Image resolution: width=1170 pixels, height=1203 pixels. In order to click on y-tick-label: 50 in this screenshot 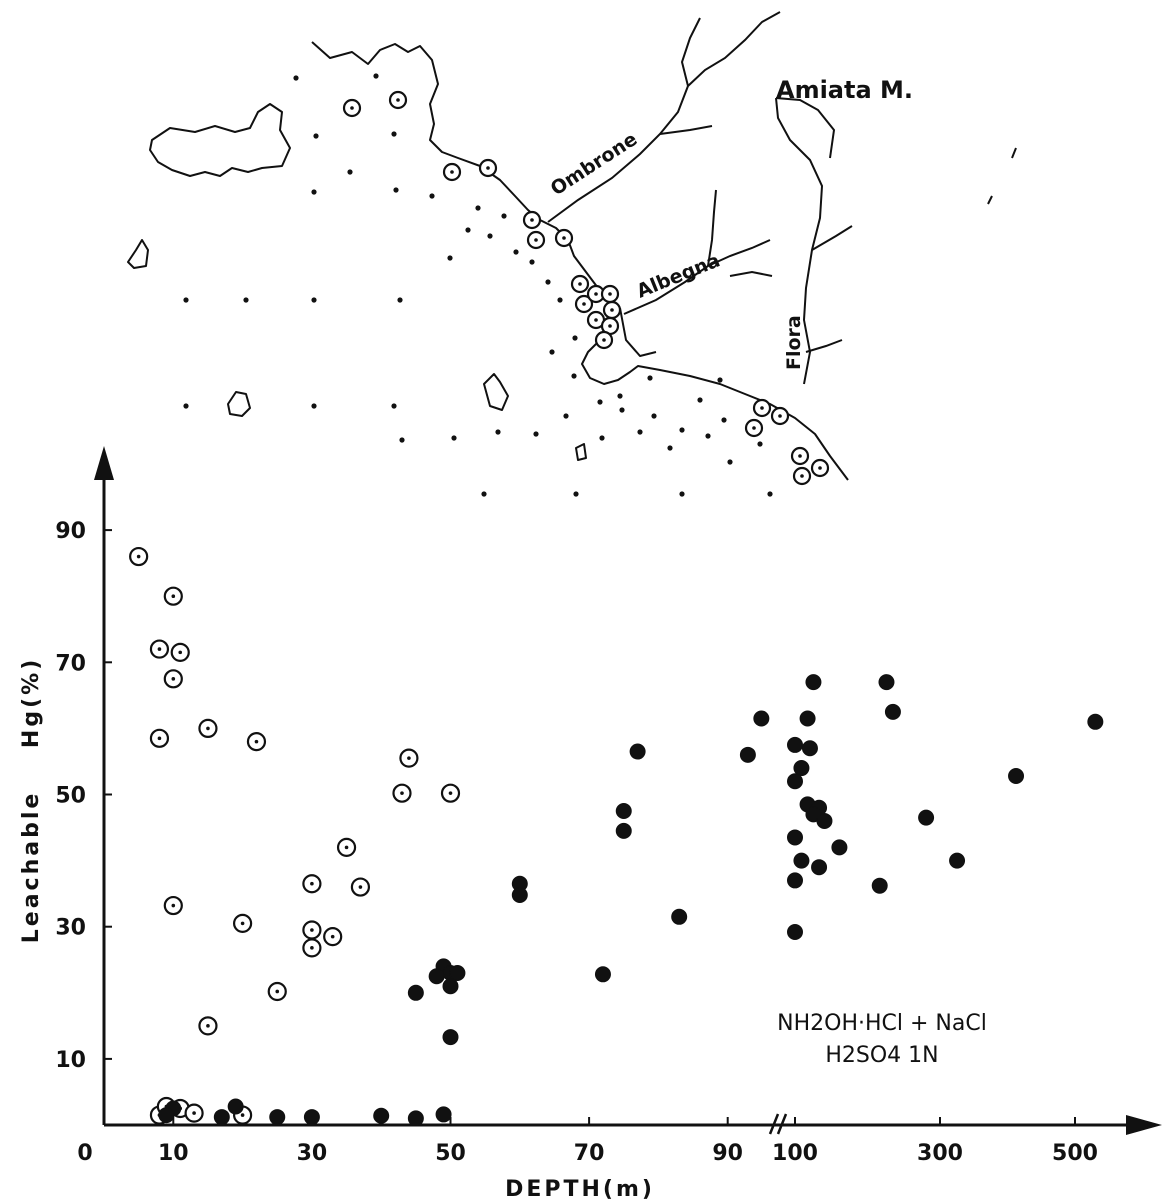, I will do `click(70, 796)`.